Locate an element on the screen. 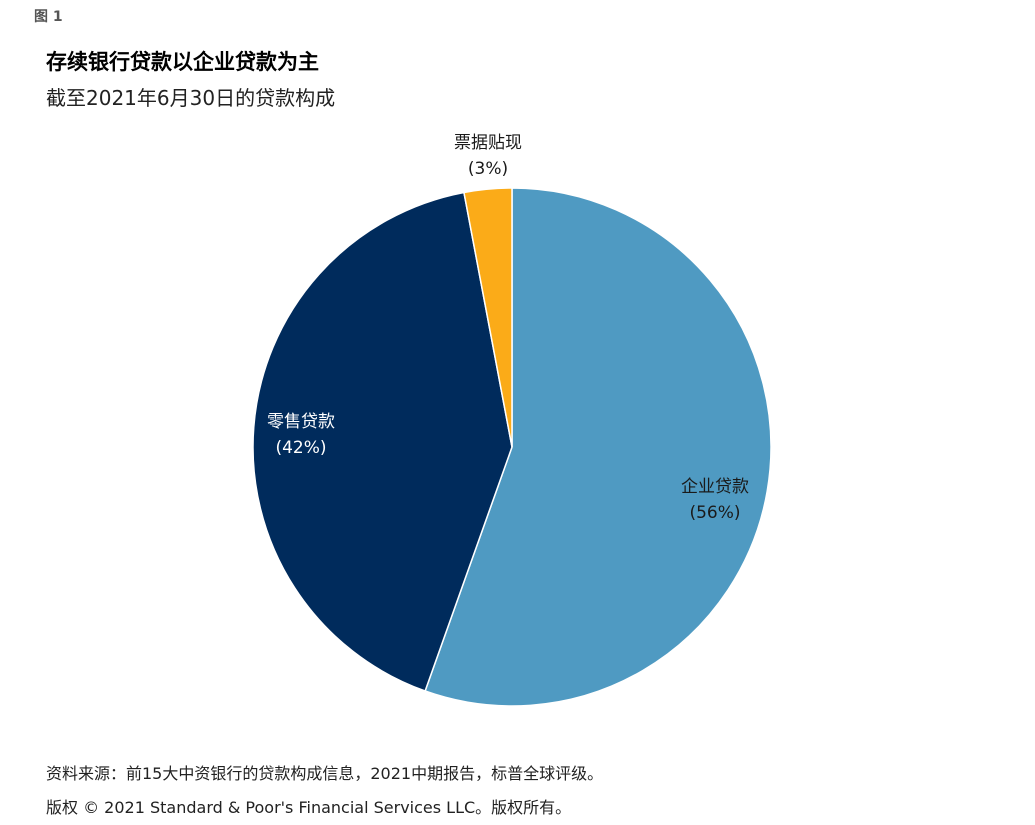 This screenshot has height=825, width=1035. slice-label: 零售贷款 is located at coordinates (301, 422).